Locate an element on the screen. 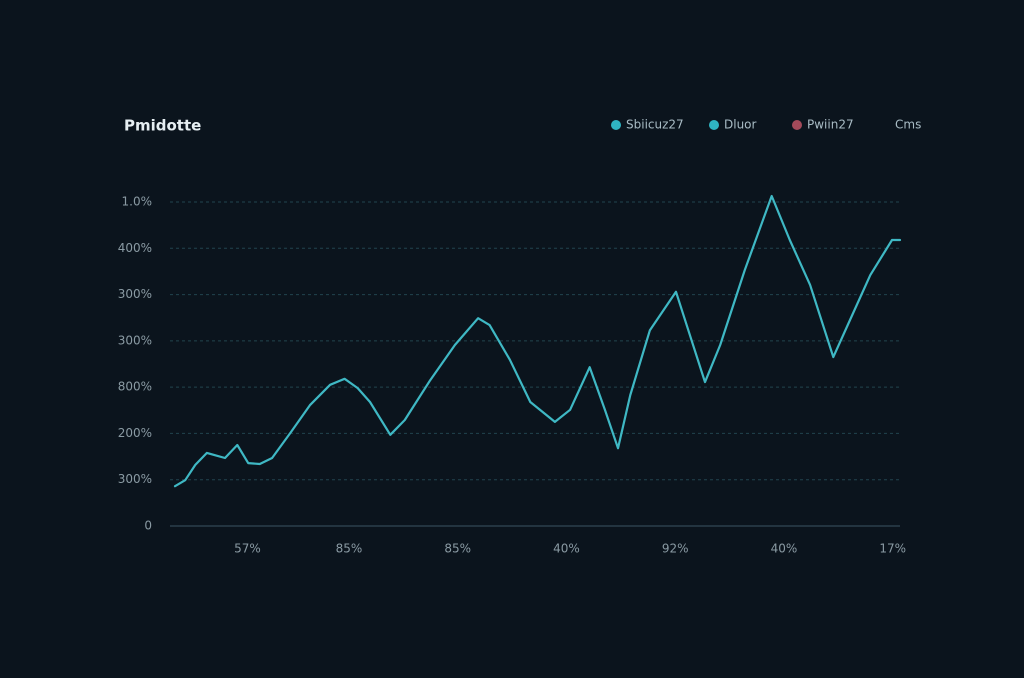  x-tick-label: 92% is located at coordinates (675, 549).